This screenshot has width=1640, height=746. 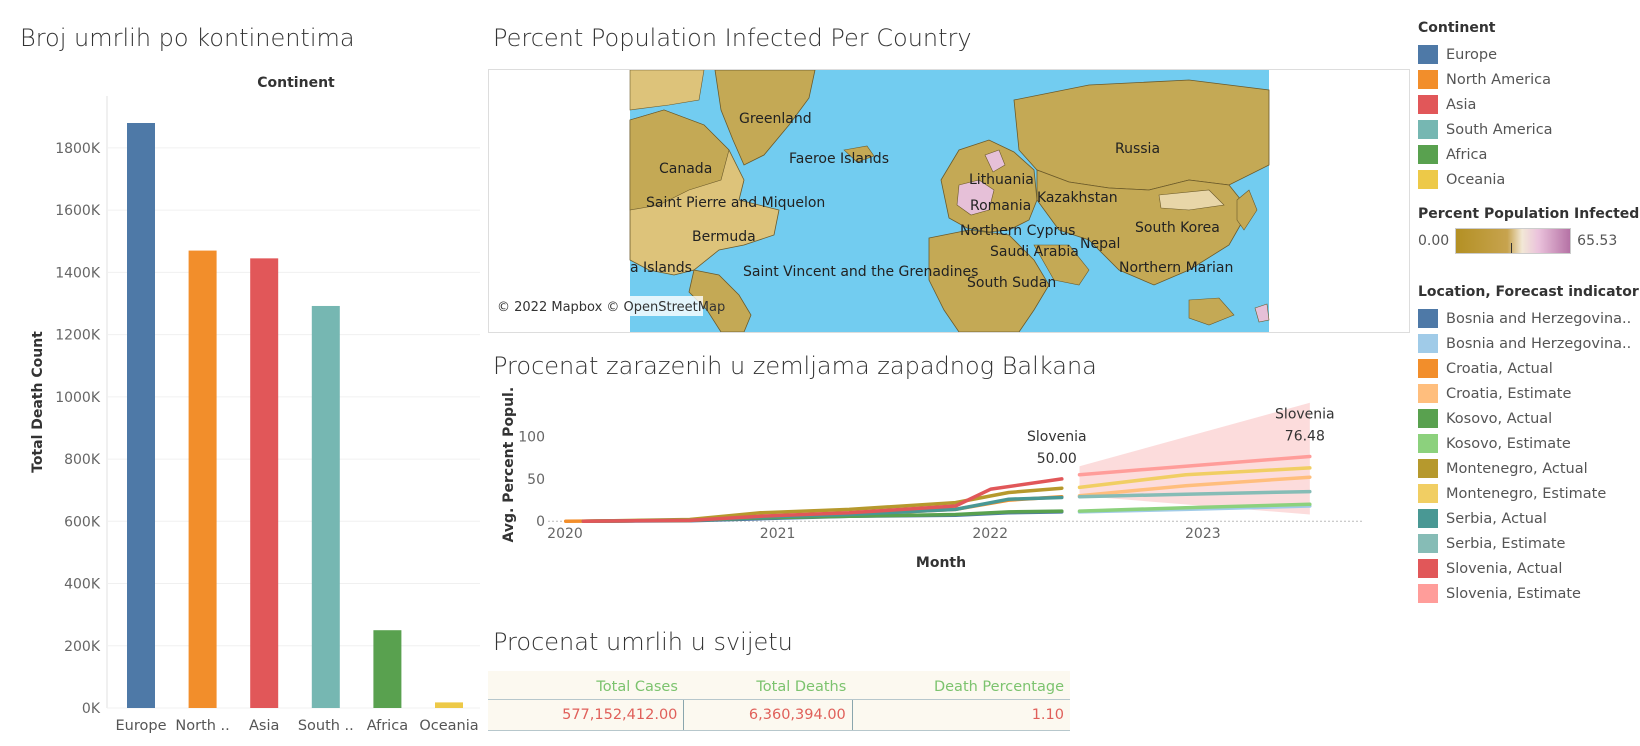 What do you see at coordinates (1526, 493) in the screenshot?
I see `location-legend-label: Montenegro, Estimate` at bounding box center [1526, 493].